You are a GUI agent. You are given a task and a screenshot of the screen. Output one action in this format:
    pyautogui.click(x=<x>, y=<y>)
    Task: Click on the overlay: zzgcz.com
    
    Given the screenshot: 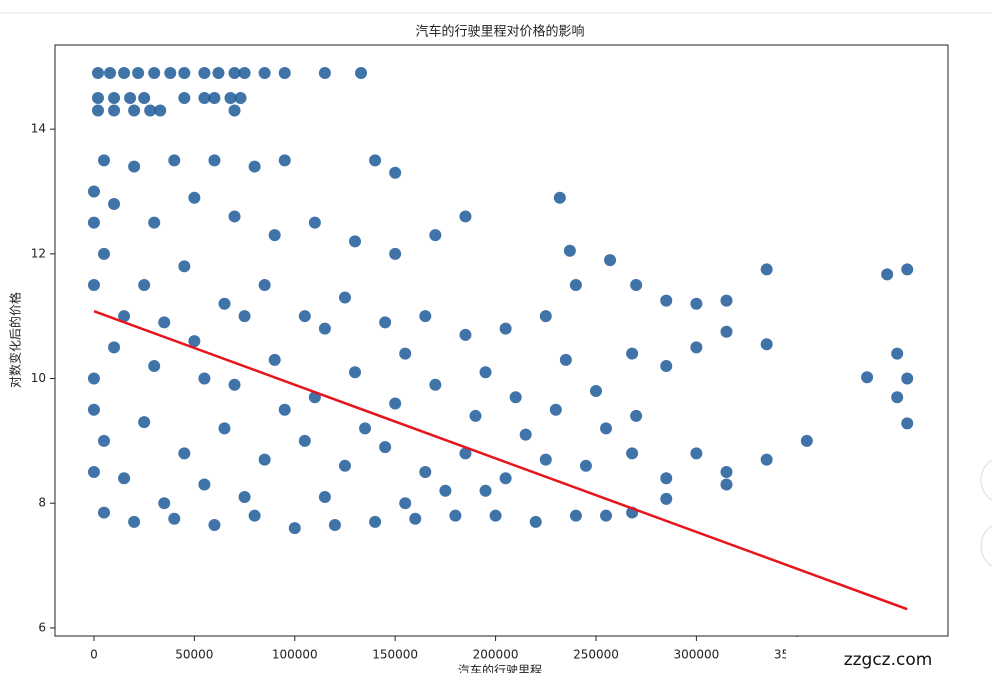 What is the action you would take?
    pyautogui.click(x=889, y=655)
    